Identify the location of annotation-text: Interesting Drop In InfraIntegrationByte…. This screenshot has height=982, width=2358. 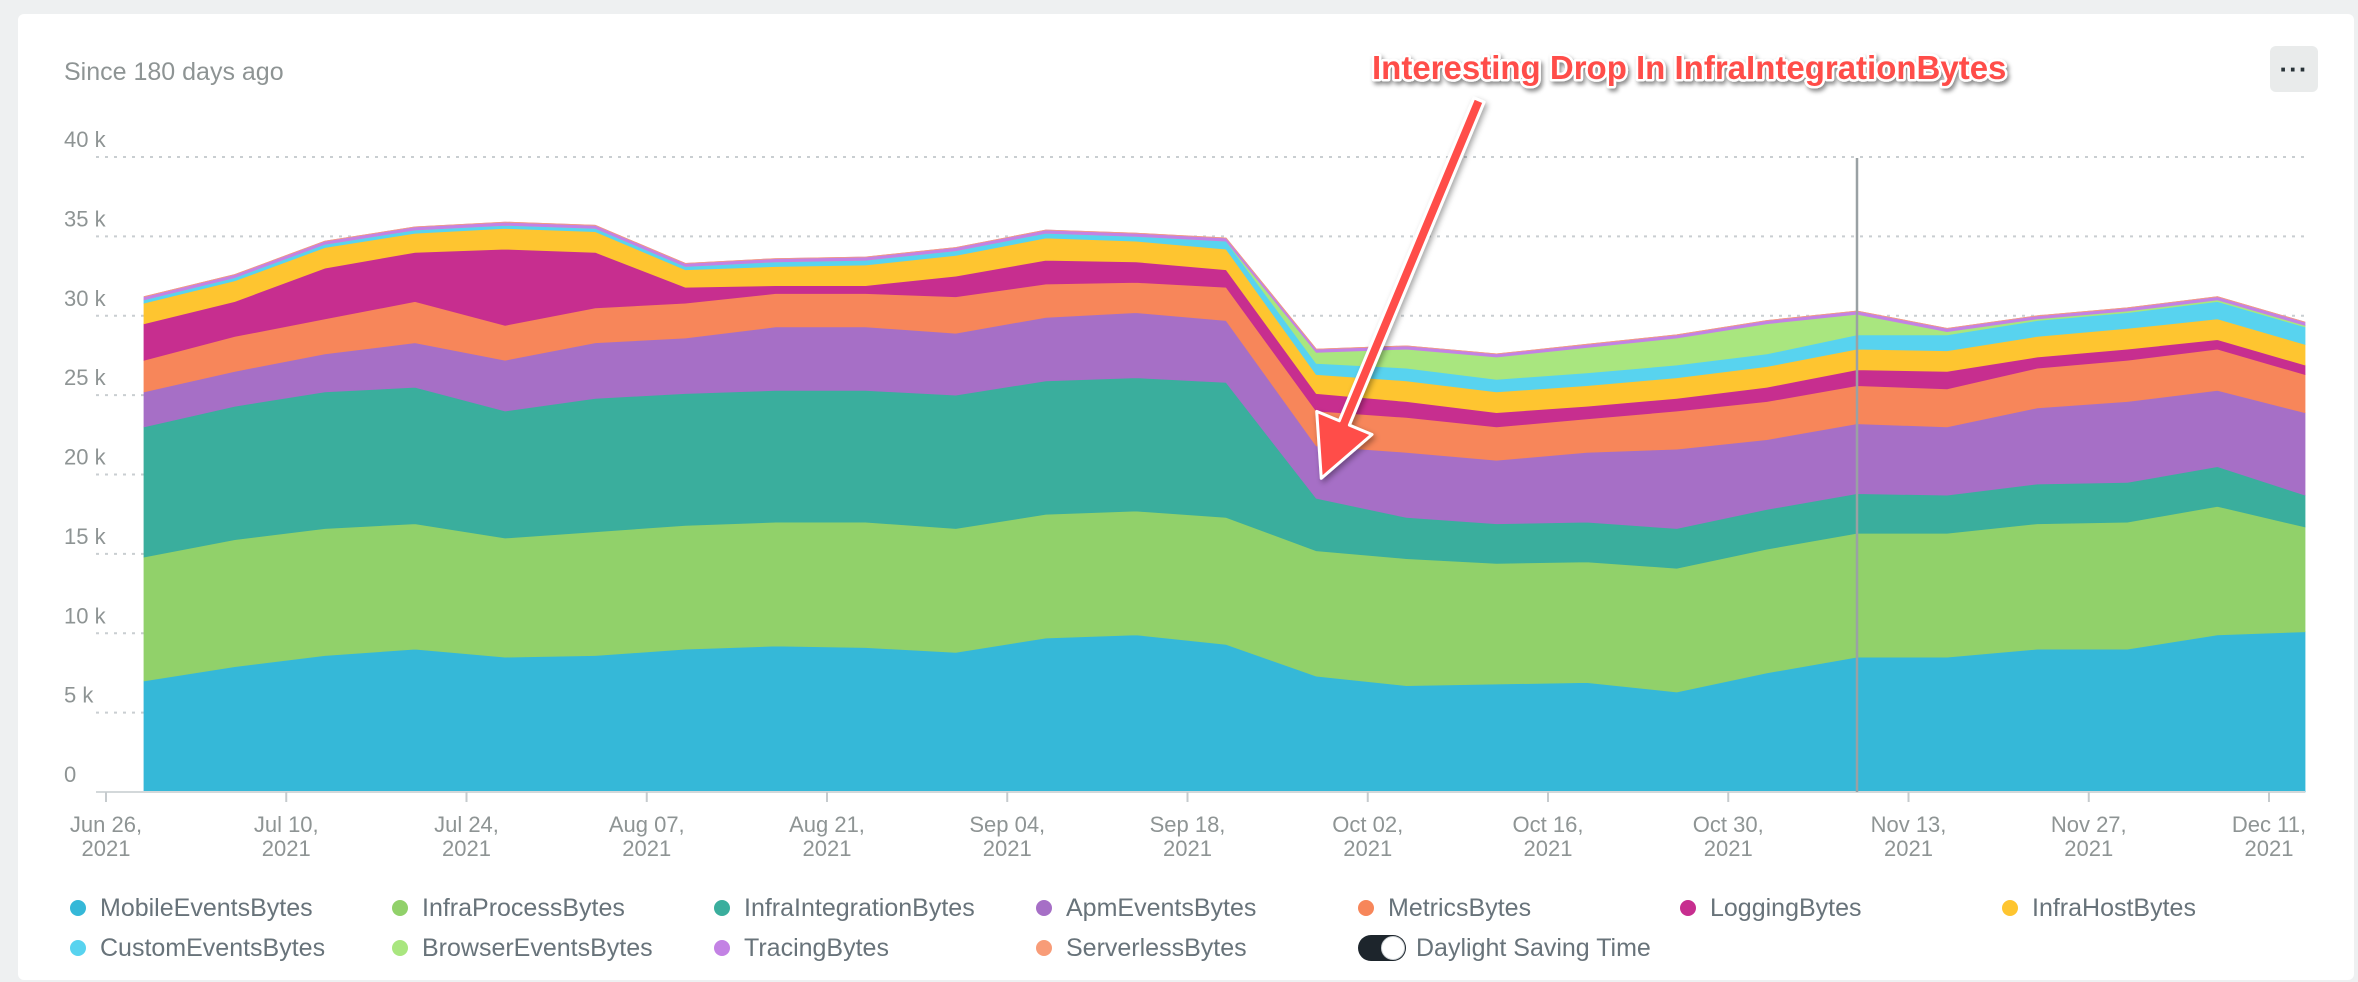
(1689, 67).